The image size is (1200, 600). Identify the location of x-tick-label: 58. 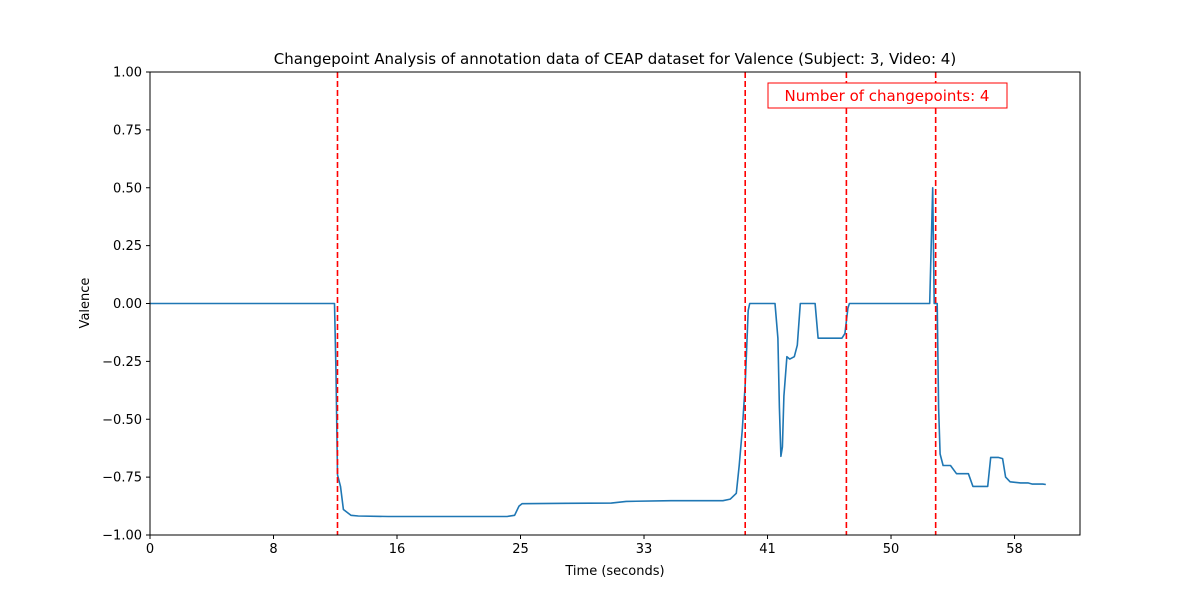
(1014, 549).